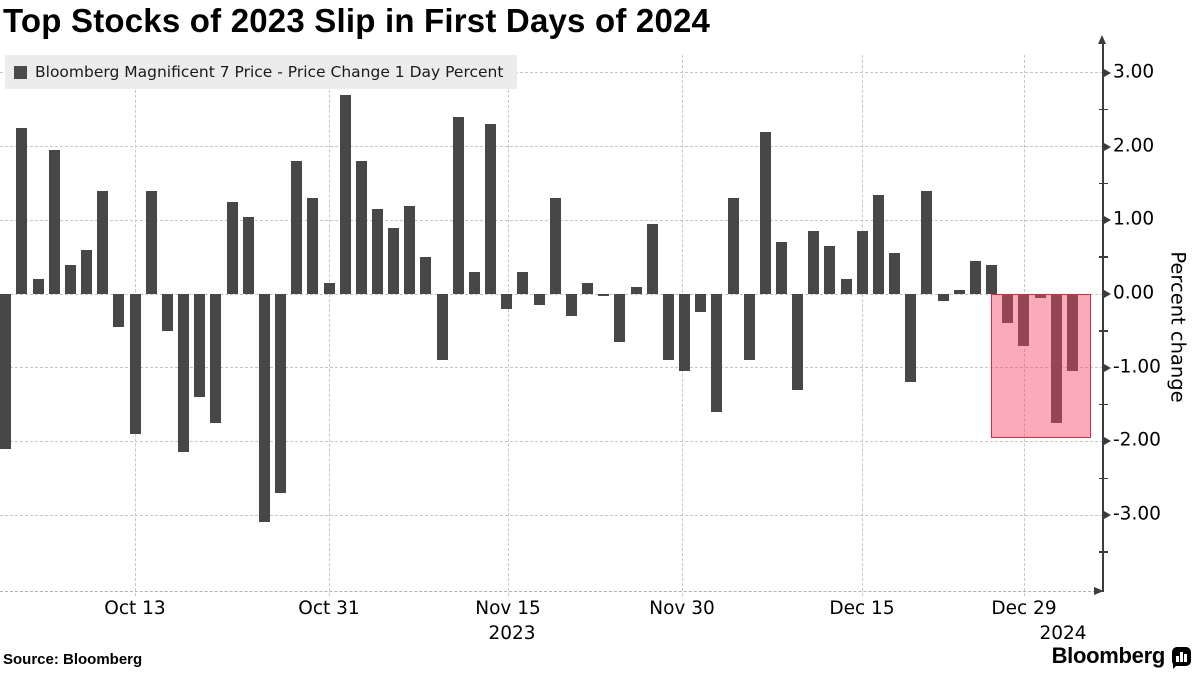 This screenshot has height=675, width=1200. Describe the element at coordinates (1108, 655) in the screenshot. I see `bloomberg-logo-text: Bloomberg` at that location.